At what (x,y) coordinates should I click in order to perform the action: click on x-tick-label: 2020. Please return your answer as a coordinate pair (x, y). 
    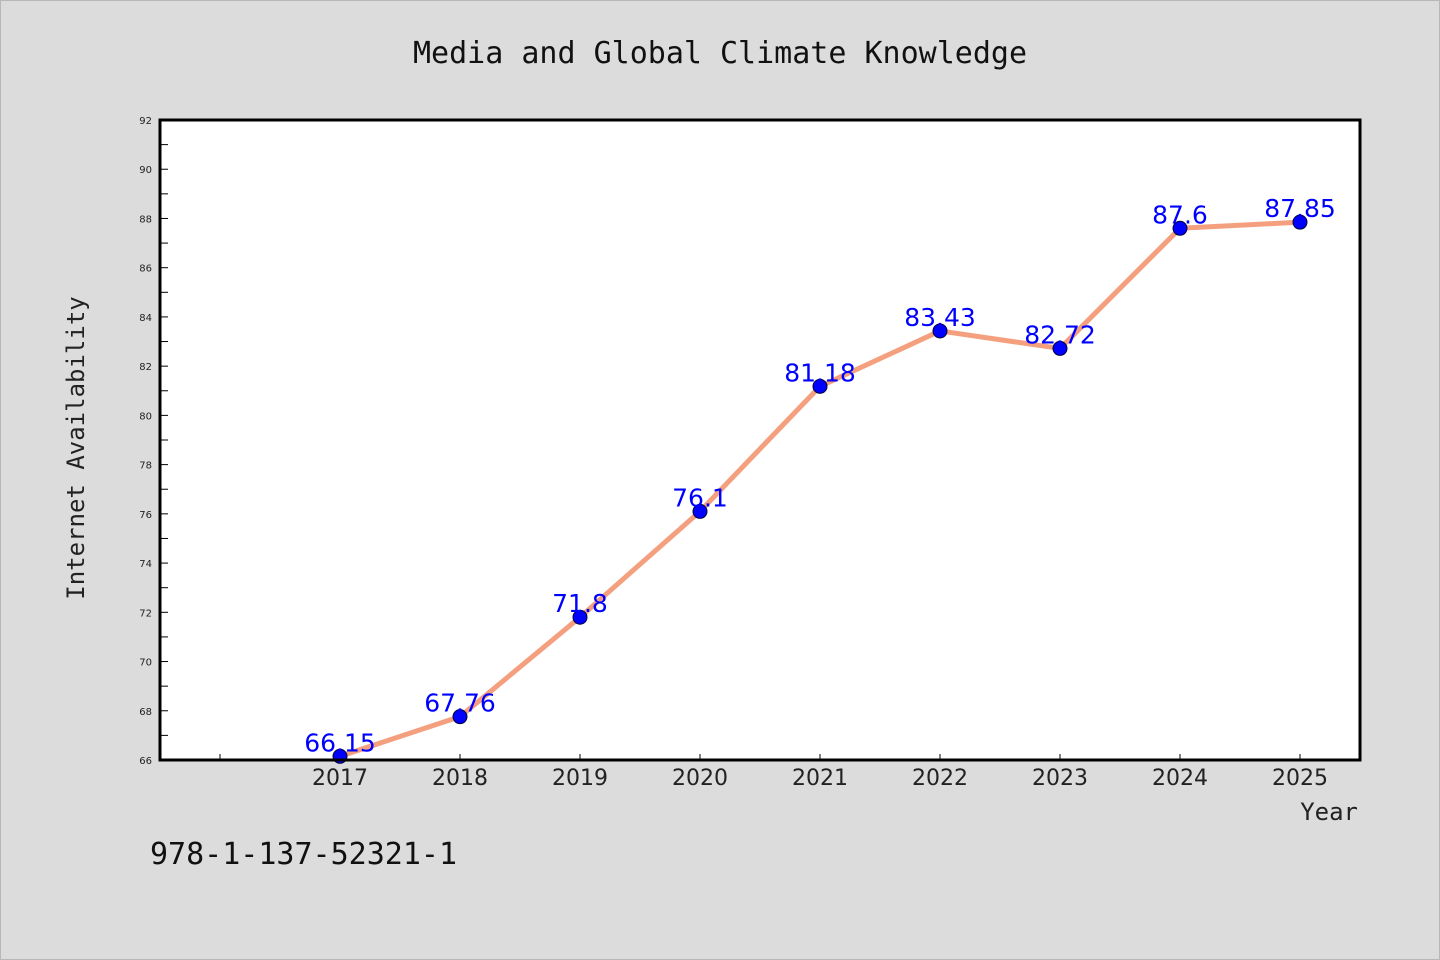
    Looking at the image, I should click on (700, 778).